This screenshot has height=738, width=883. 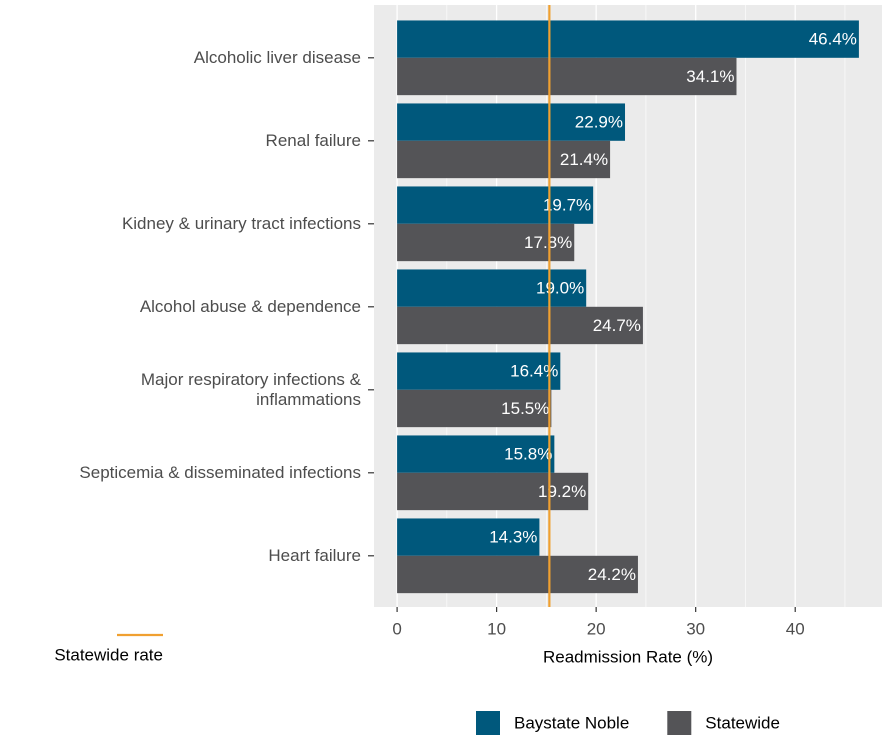 What do you see at coordinates (250, 306) in the screenshot?
I see `y-tick-label: Alcohol abuse & dependence` at bounding box center [250, 306].